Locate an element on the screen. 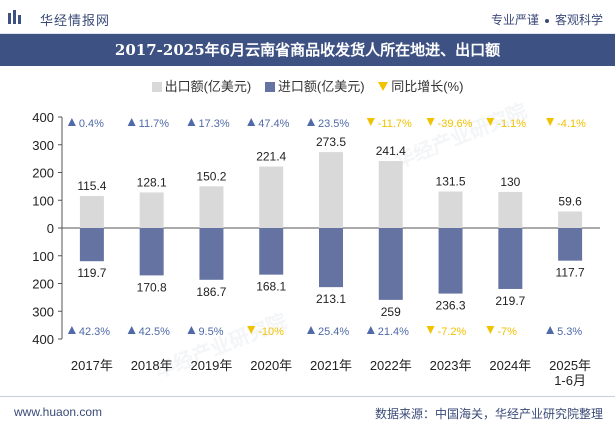  slogan-left: 专业严谨 is located at coordinates (514, 20).